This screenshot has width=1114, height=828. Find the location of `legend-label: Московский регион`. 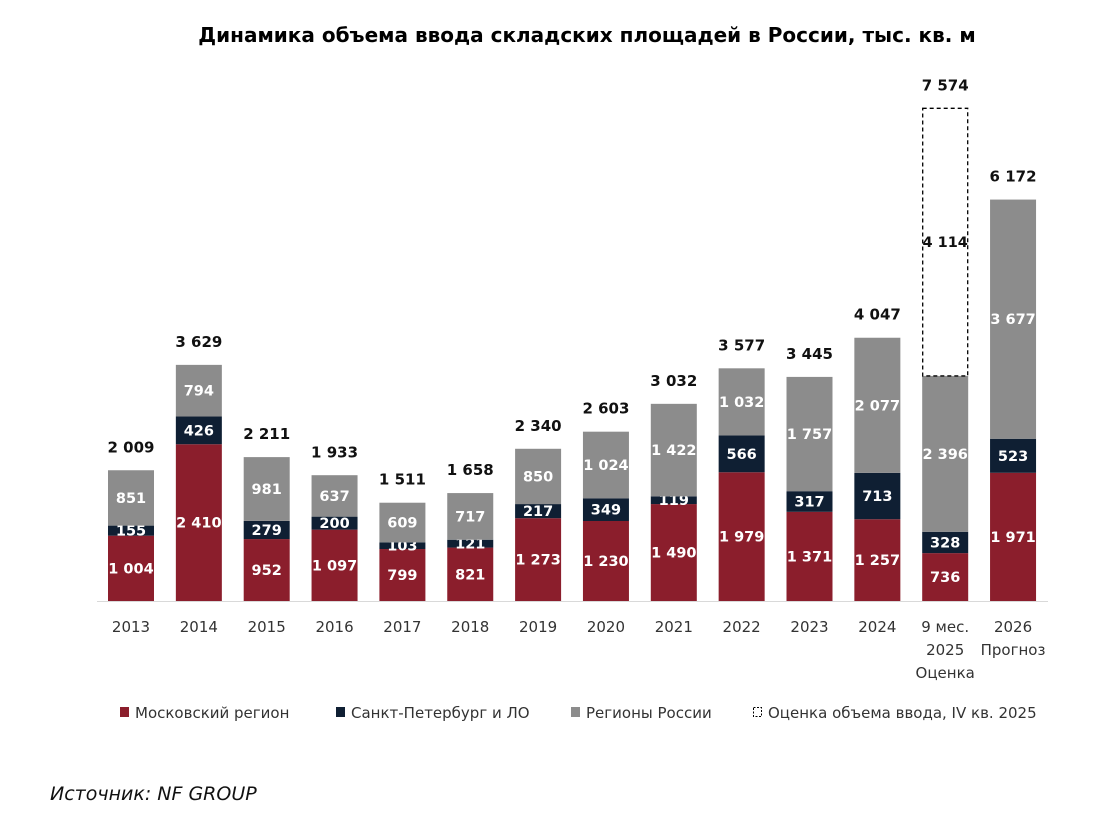

legend-label: Московский регион is located at coordinates (212, 713).